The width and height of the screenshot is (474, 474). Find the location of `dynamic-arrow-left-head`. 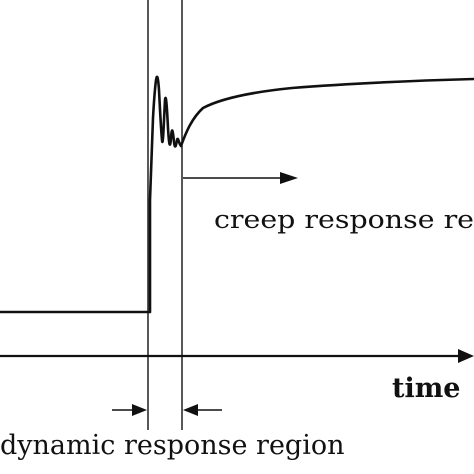

dynamic-arrow-left-head is located at coordinates (139, 410).